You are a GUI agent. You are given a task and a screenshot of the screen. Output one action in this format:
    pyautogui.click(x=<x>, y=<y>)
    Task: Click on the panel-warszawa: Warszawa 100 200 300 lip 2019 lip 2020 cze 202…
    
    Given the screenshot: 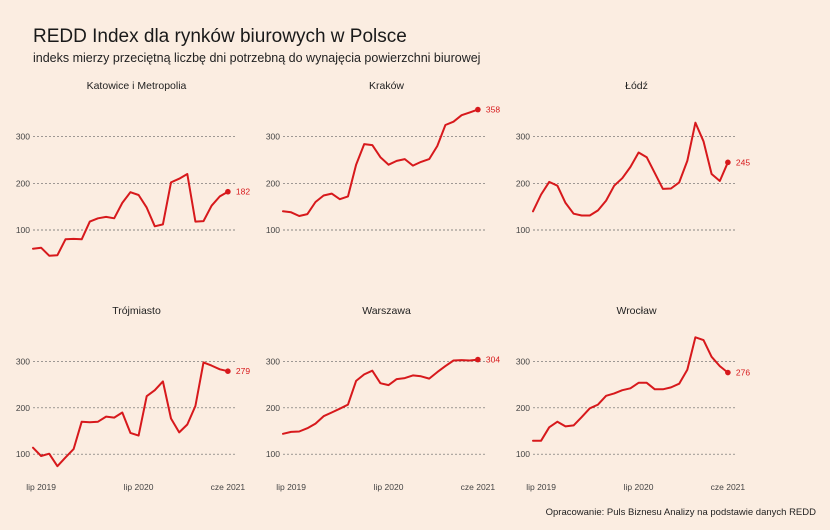 What is the action you would take?
    pyautogui.click(x=383, y=398)
    